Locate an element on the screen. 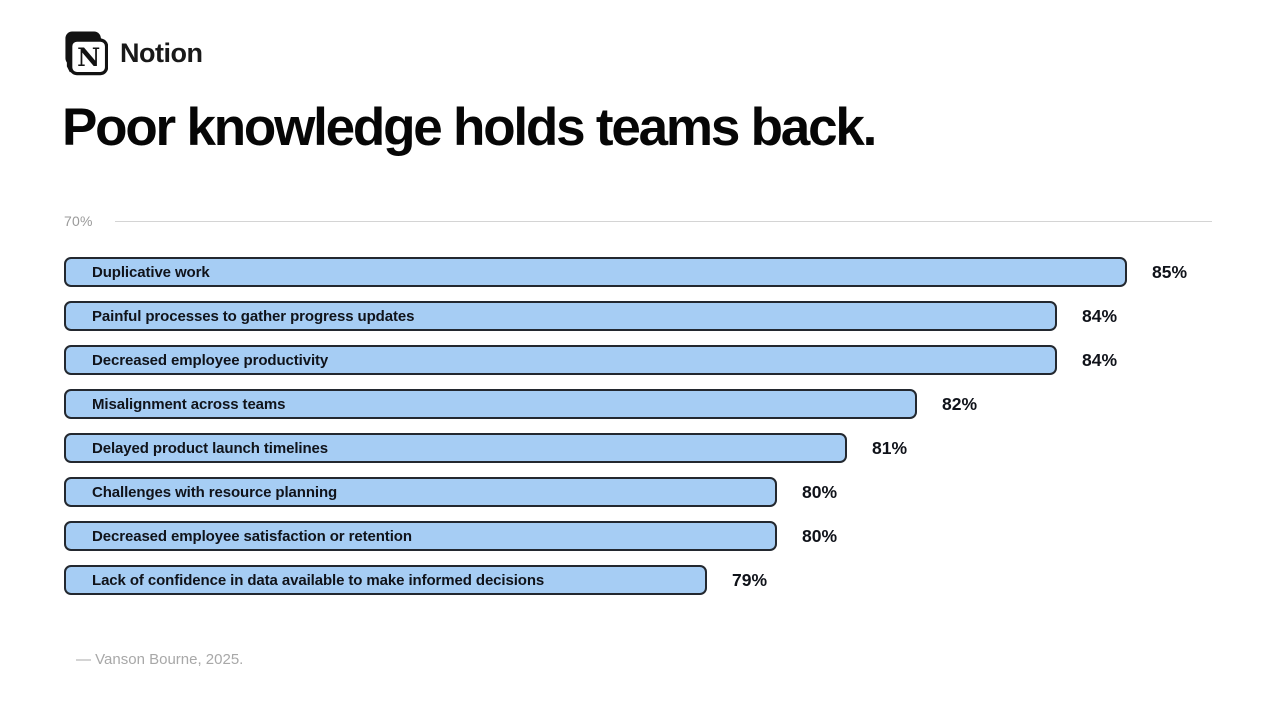 The width and height of the screenshot is (1280, 720). bar-row: Misalignment across teams 82% is located at coordinates (638, 404).